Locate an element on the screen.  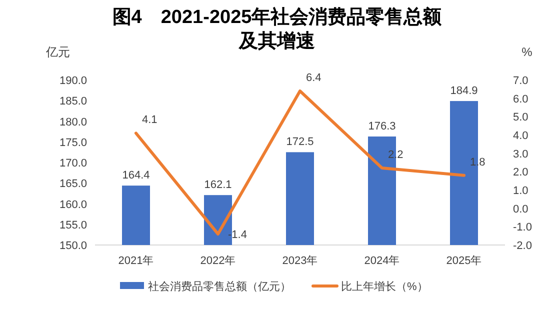
data-label: 162.1 is located at coordinates (218, 185).